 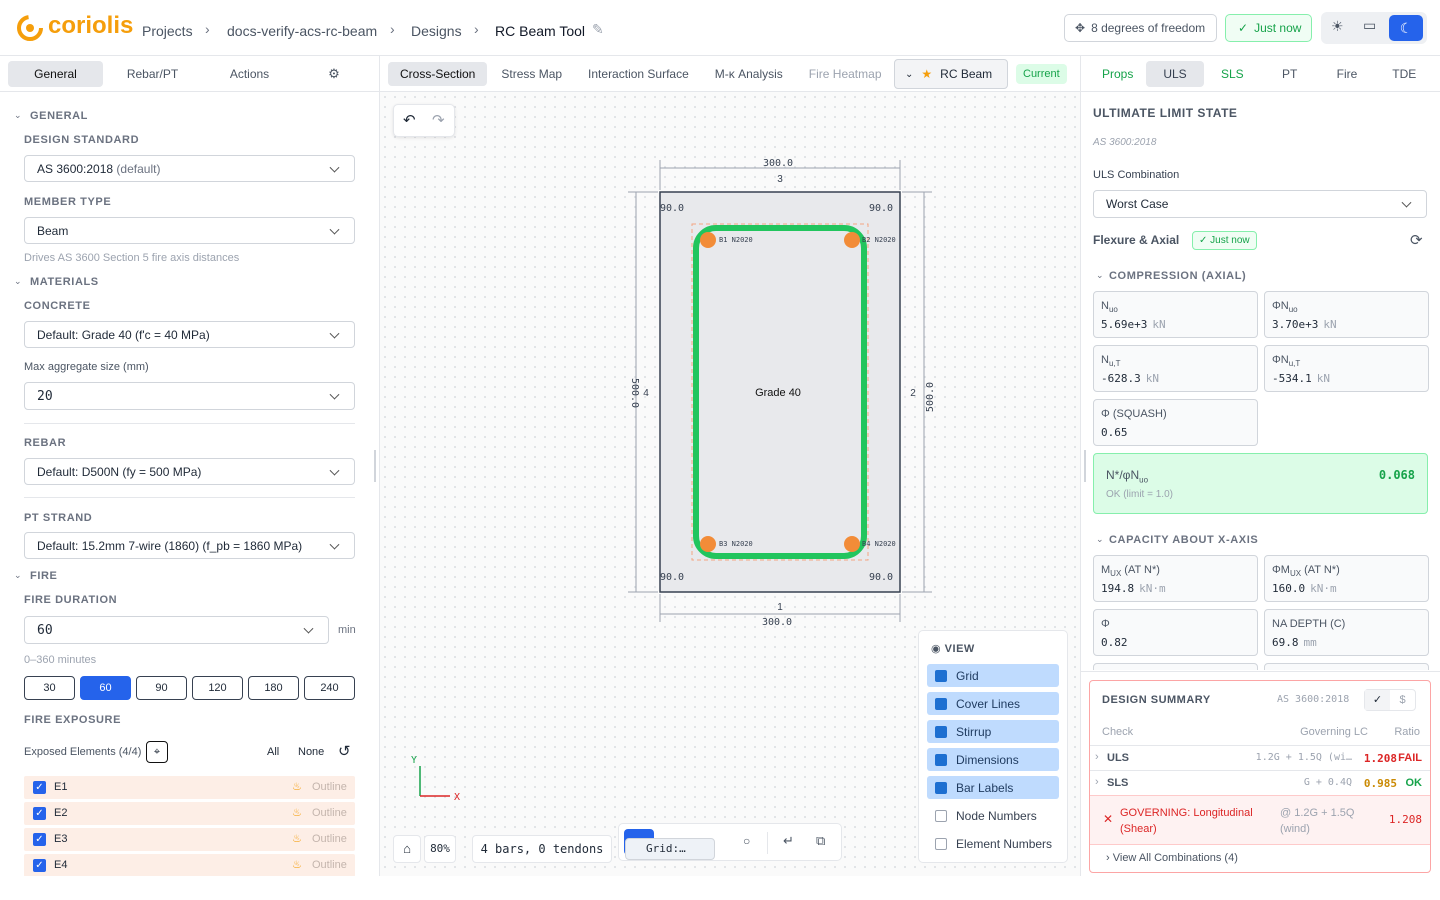 What do you see at coordinates (1370, 25) in the screenshot?
I see `system-btn: ▭` at bounding box center [1370, 25].